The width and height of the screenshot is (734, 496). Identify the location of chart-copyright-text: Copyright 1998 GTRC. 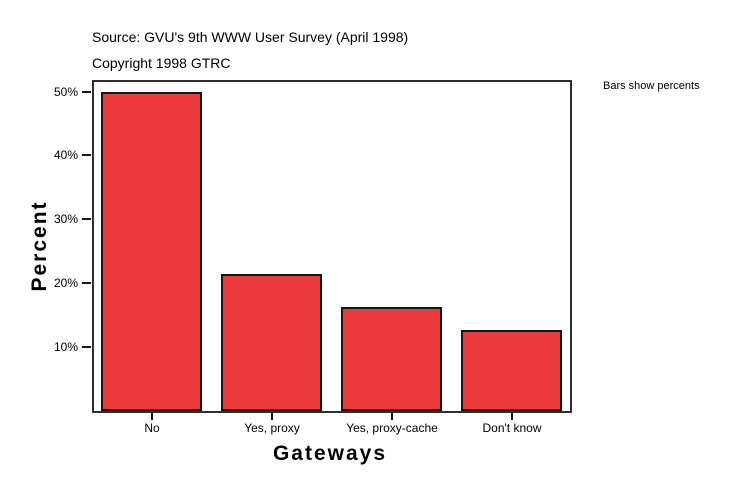
(161, 63).